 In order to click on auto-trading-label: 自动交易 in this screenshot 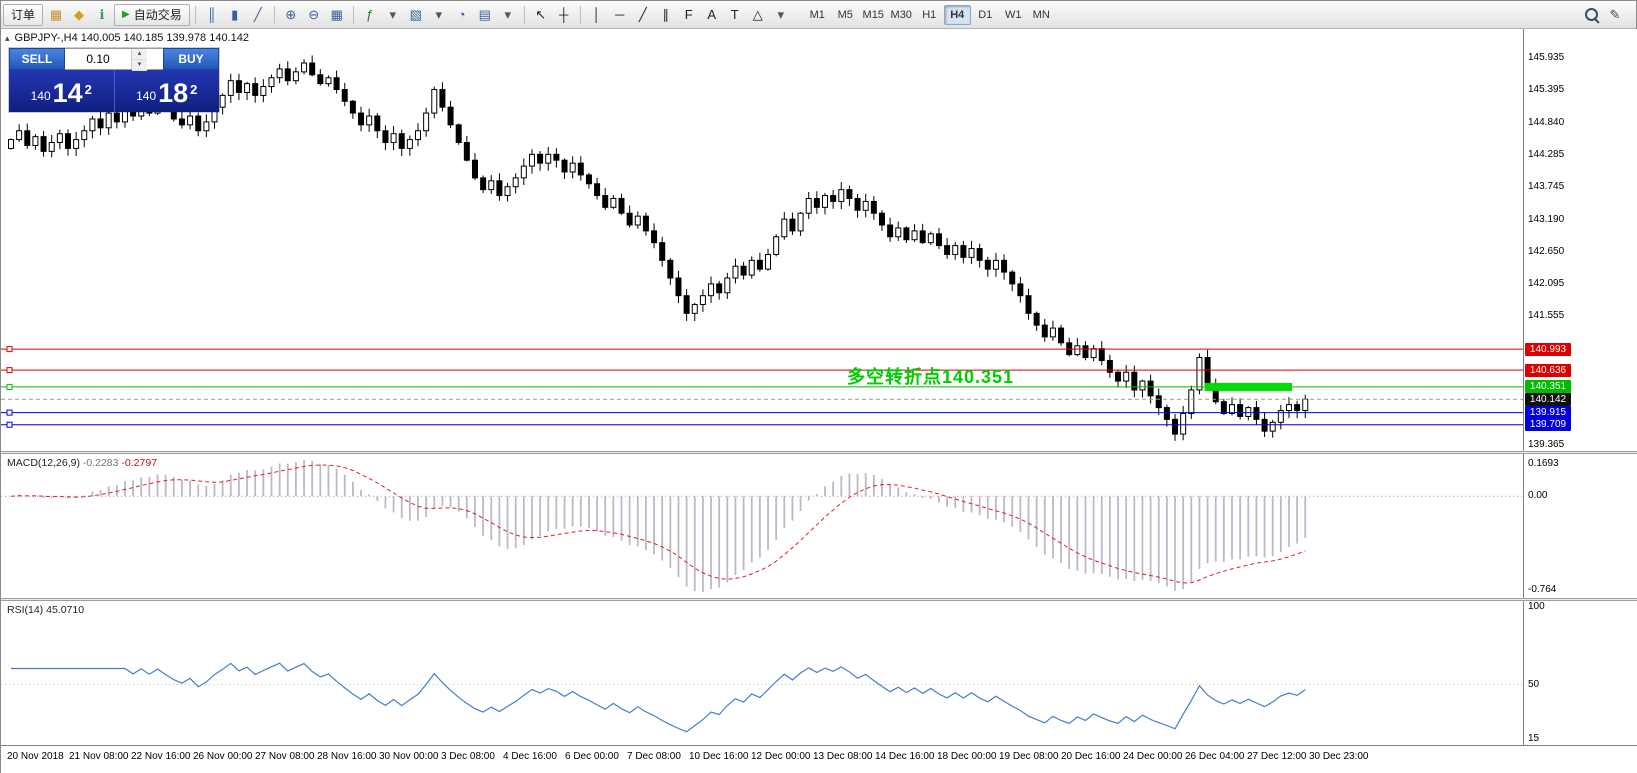, I will do `click(157, 15)`.